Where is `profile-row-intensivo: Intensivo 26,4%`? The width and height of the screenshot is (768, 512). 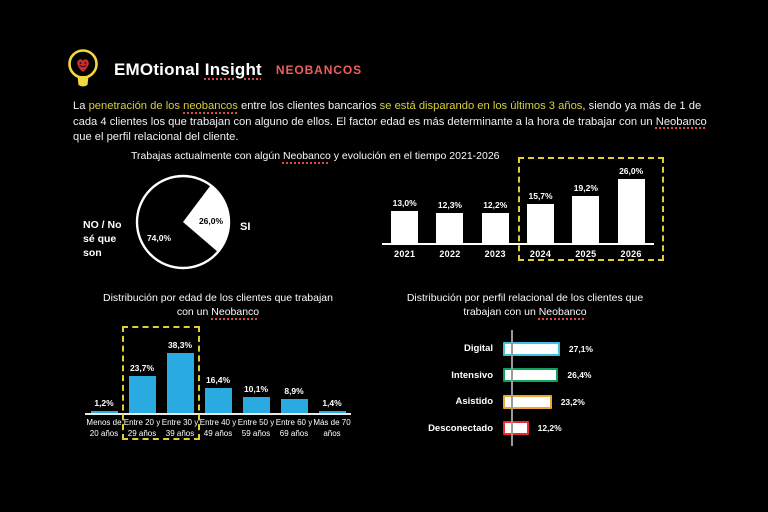
profile-row-intensivo: Intensivo 26,4% is located at coordinates (525, 375).